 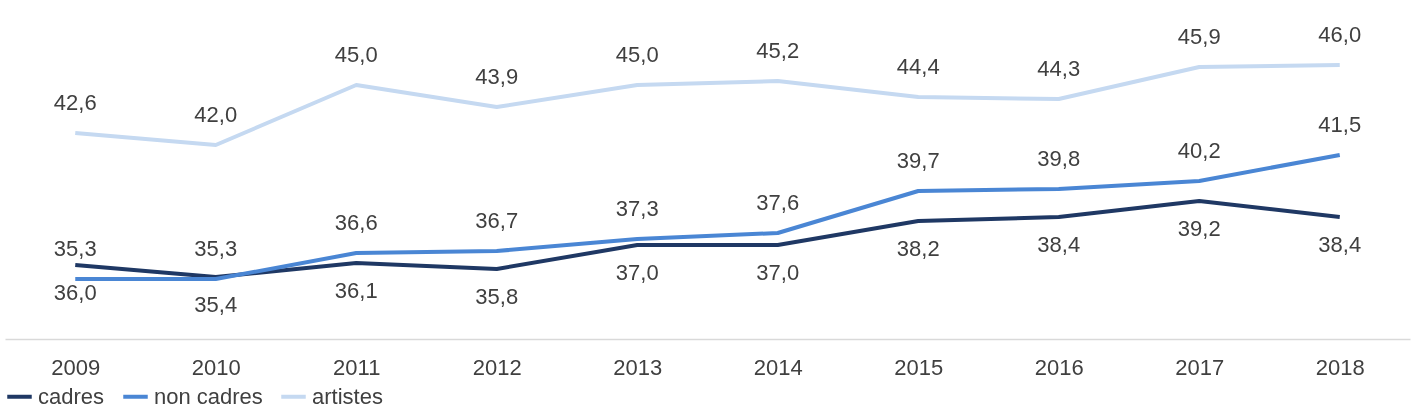 What do you see at coordinates (919, 367) in the screenshot?
I see `x-tick-label: 2015` at bounding box center [919, 367].